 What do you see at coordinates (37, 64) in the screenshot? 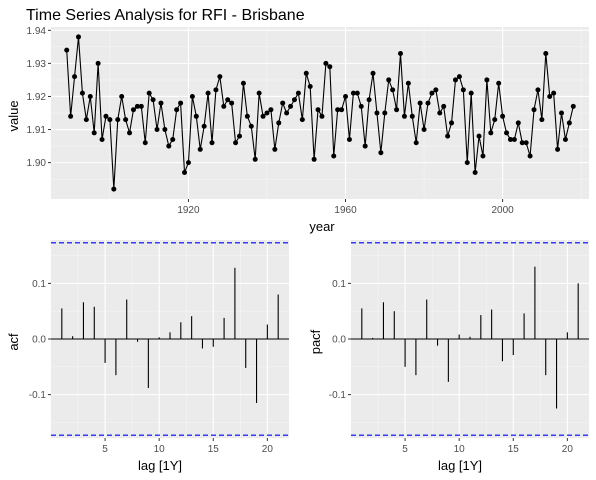
I see `ts-y-tick-label: 1.93` at bounding box center [37, 64].